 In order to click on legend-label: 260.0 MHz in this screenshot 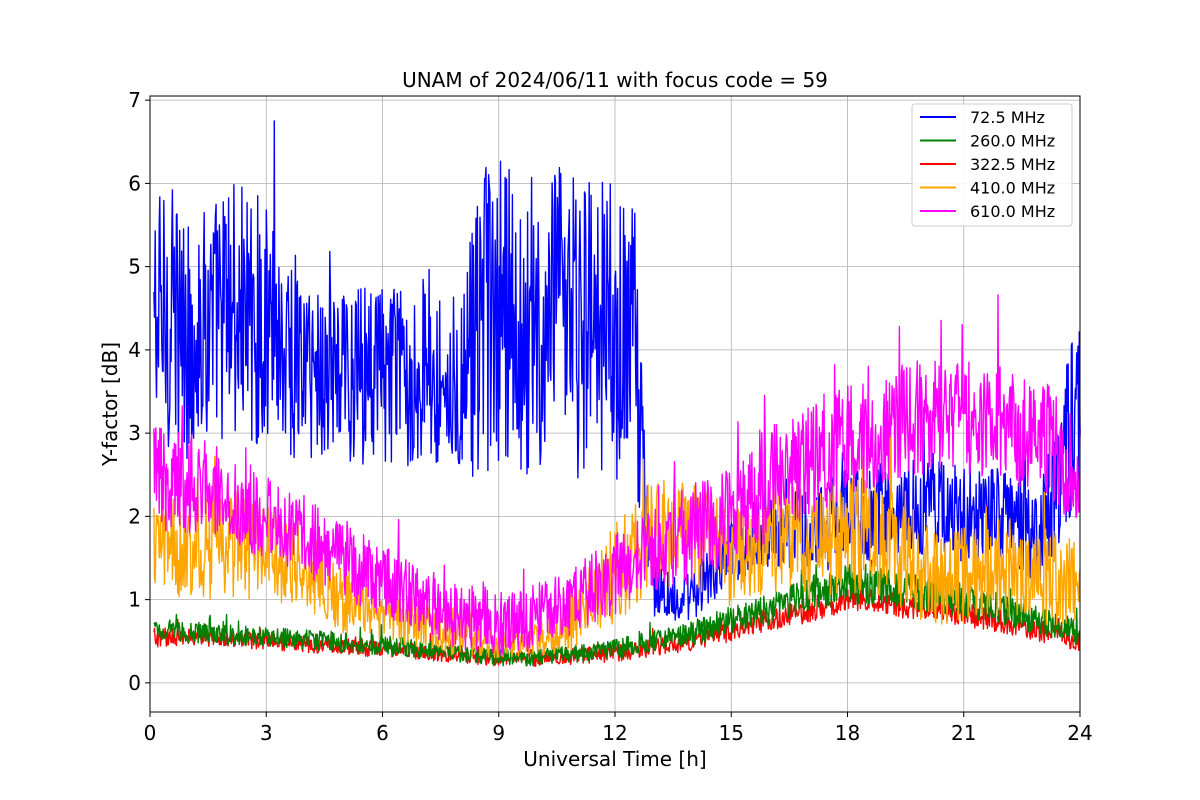, I will do `click(1012, 141)`.